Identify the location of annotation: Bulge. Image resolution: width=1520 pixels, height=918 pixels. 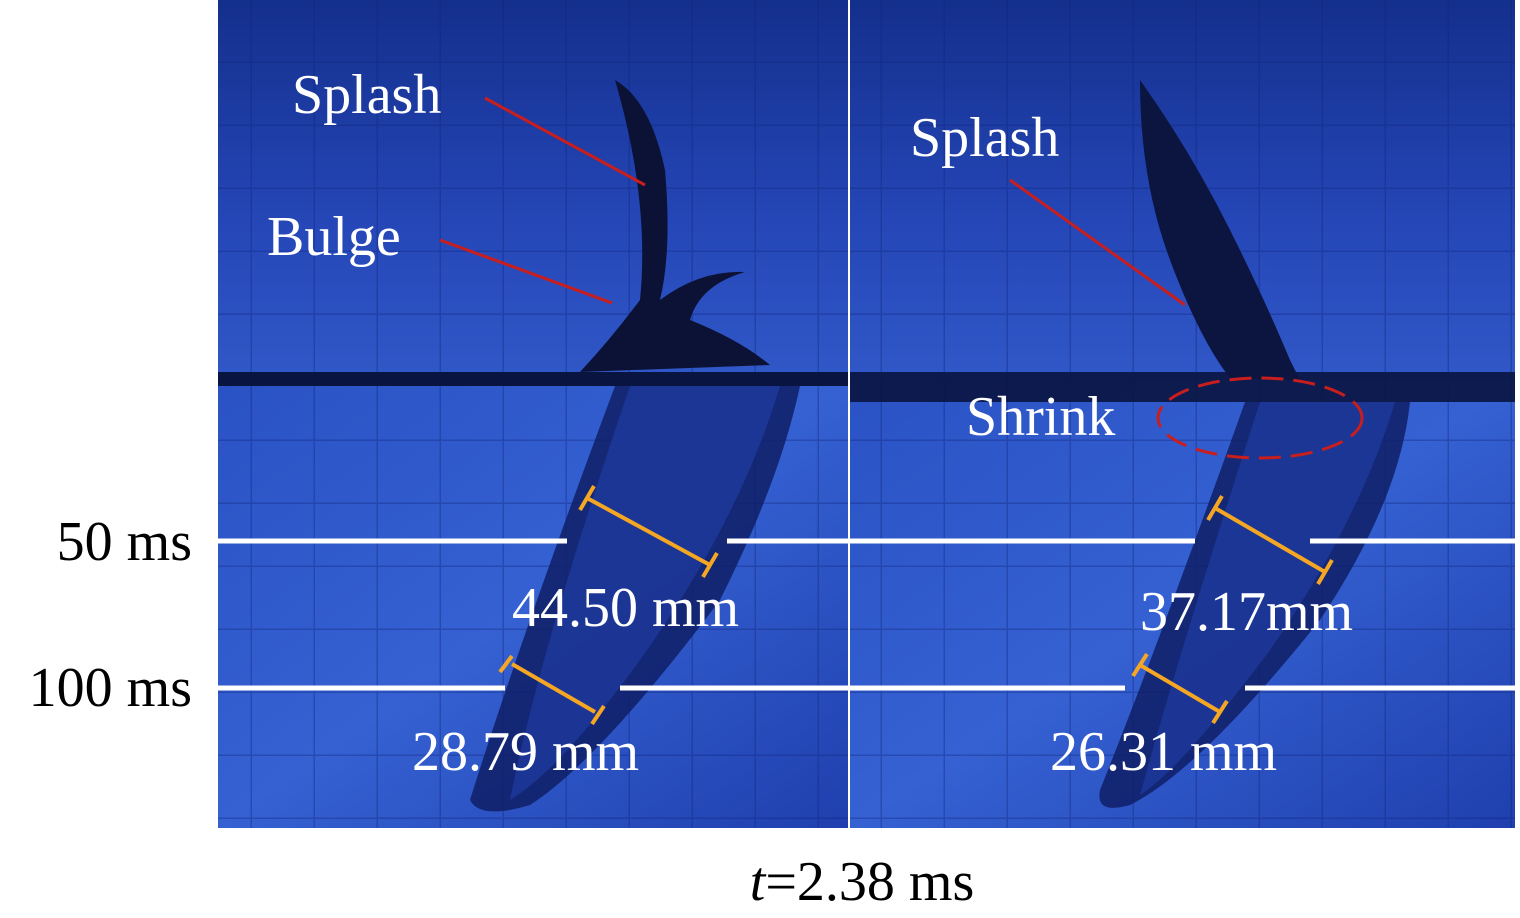
(334, 237).